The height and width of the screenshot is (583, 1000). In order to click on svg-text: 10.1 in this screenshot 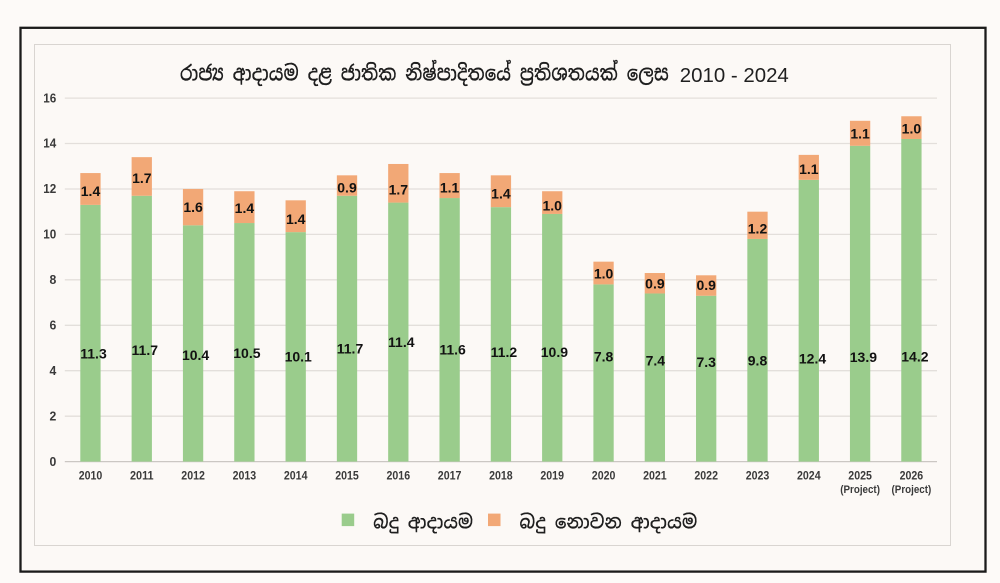, I will do `click(298, 357)`.